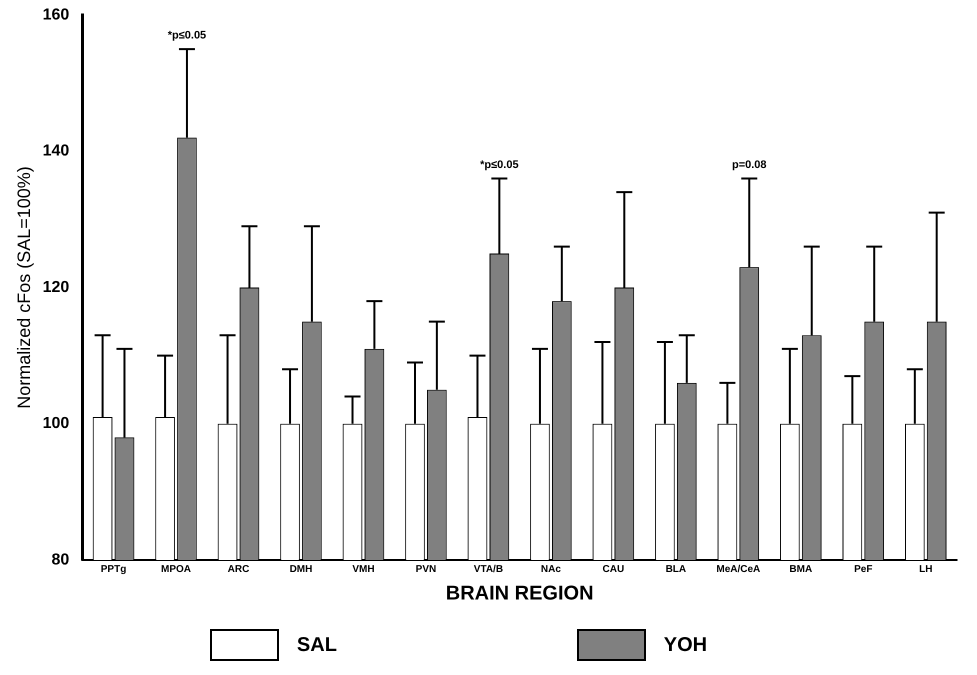 The image size is (977, 675). Describe the element at coordinates (24, 287) in the screenshot. I see `y-axis-title: Normalized cFos (SAL=100%)` at that location.